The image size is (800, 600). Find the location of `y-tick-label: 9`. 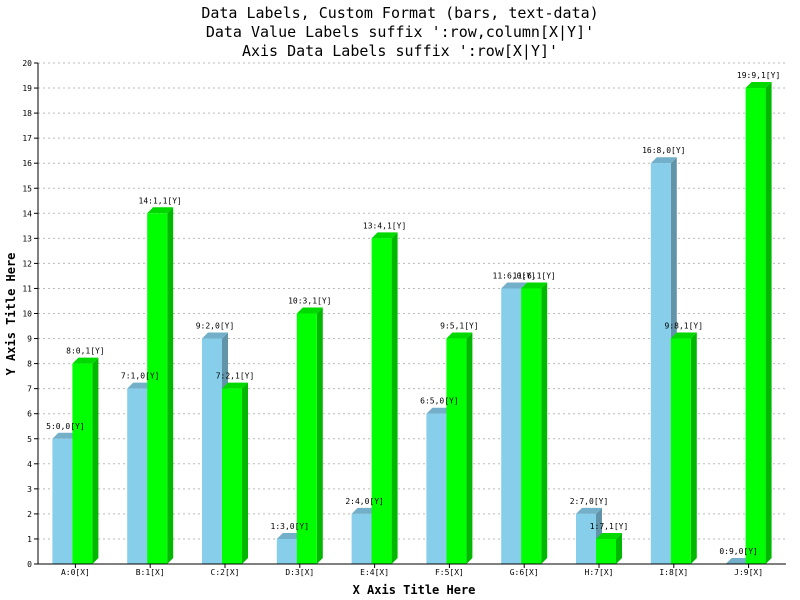

y-tick-label: 9 is located at coordinates (29, 339).